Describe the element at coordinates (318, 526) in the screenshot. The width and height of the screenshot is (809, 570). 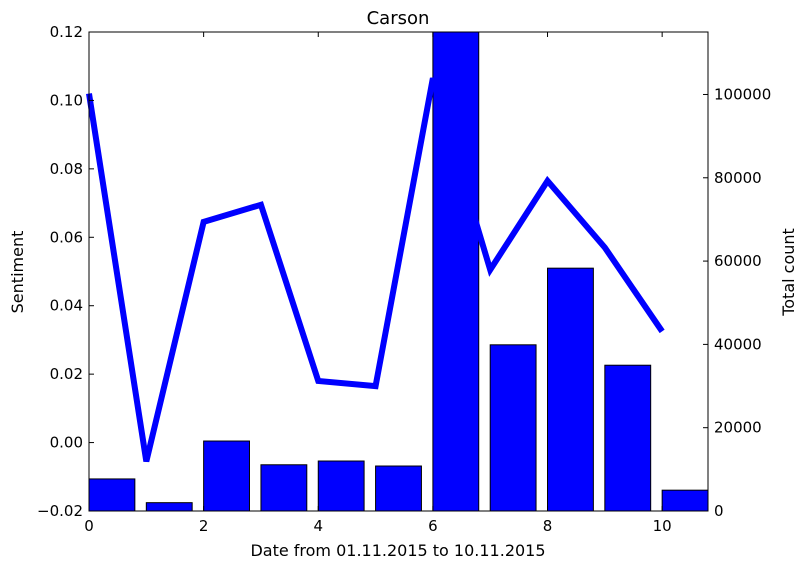
I see `x-tick-label: 4` at that location.